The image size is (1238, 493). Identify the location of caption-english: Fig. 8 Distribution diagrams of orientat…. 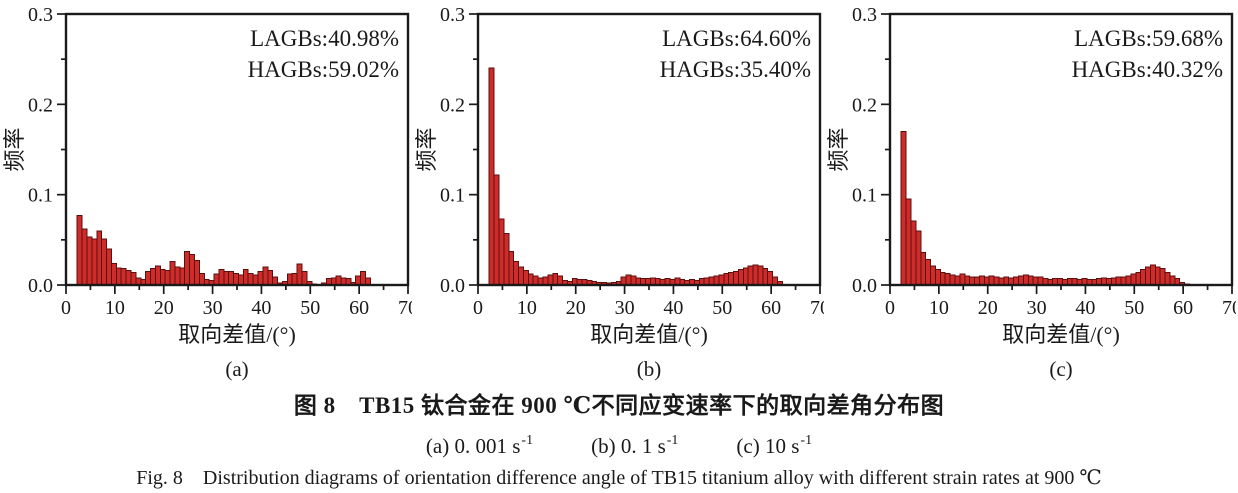
(619, 478).